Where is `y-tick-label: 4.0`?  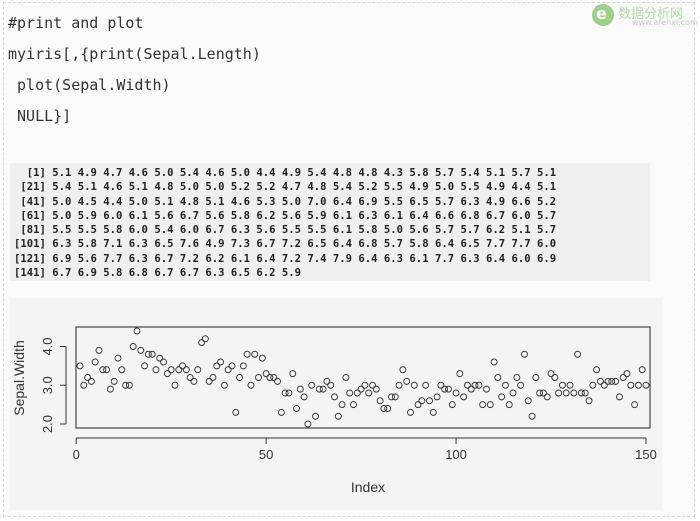
y-tick-label: 4.0 is located at coordinates (47, 346).